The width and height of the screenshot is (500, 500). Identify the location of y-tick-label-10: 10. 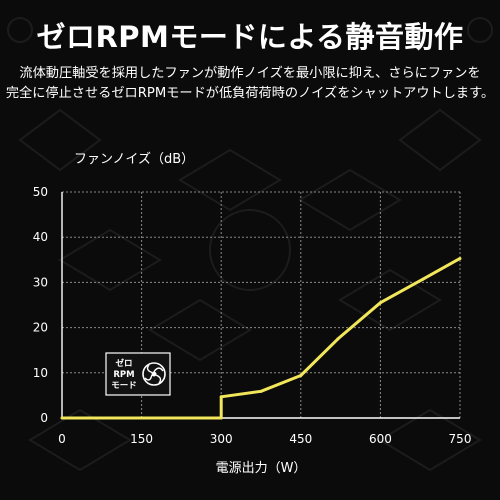
(40, 373).